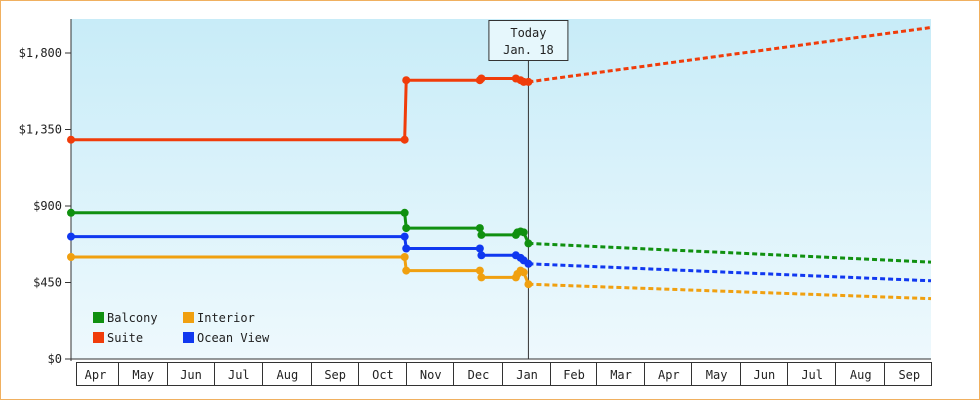 The image size is (980, 403). I want to click on y-tick-label: $900, so click(47, 206).